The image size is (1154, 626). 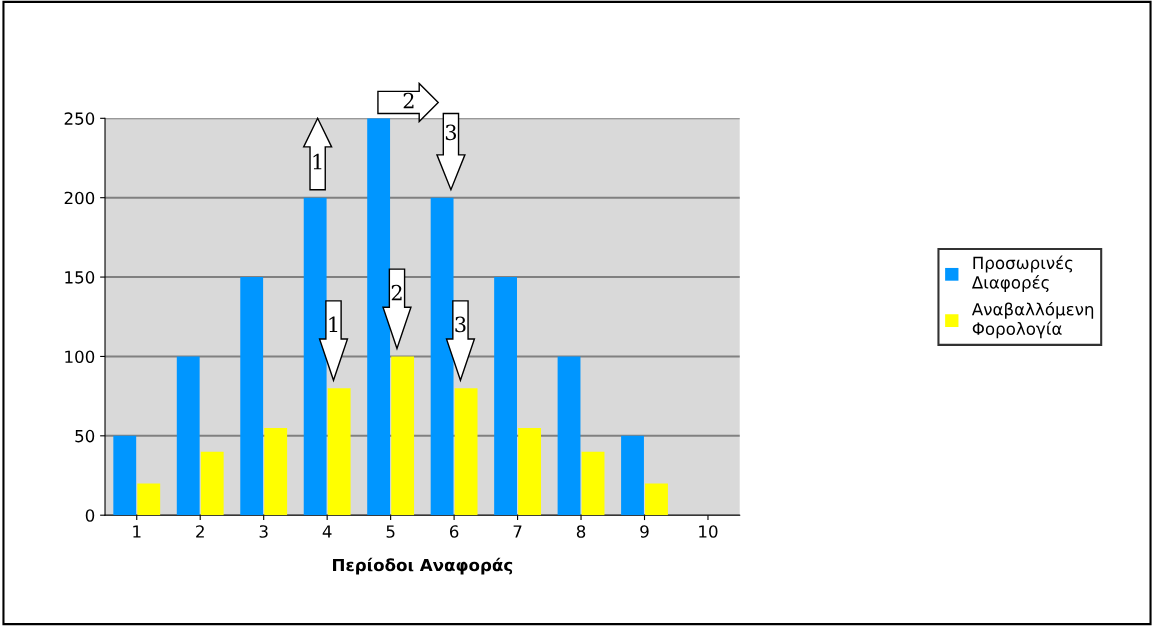 I want to click on x-tick-label: 6, so click(x=454, y=531).